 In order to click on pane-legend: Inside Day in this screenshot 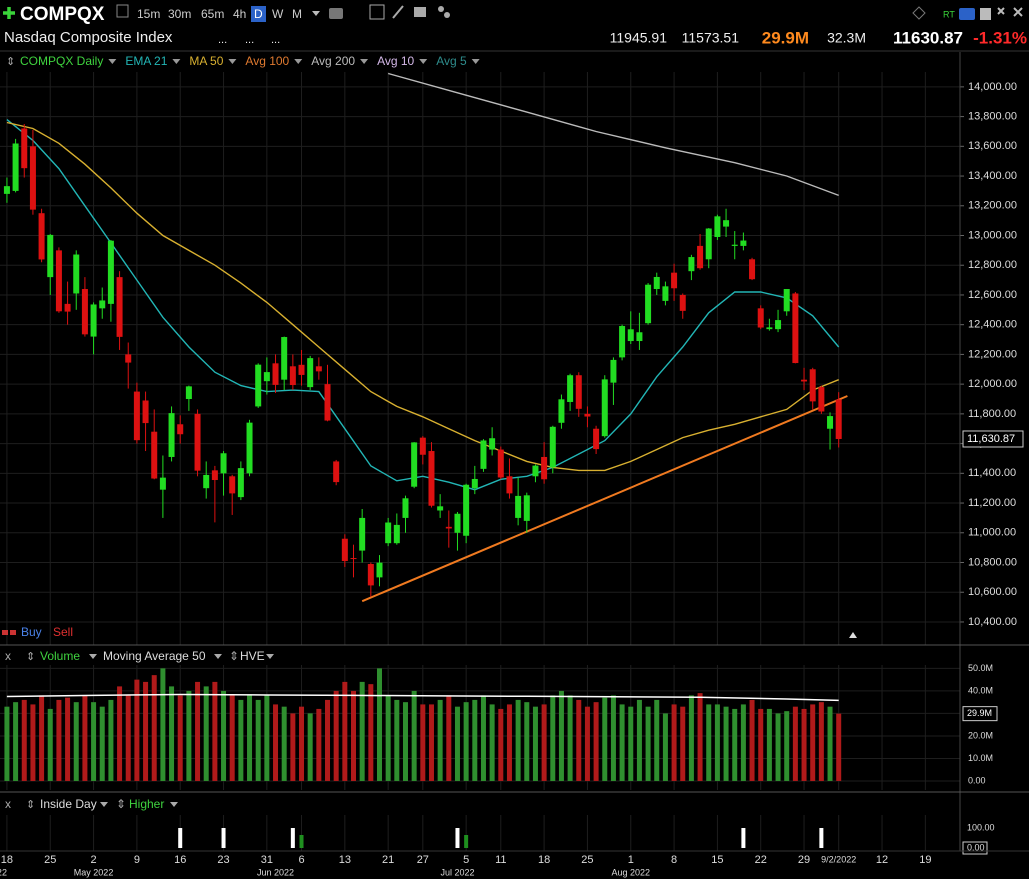, I will do `click(68, 804)`.